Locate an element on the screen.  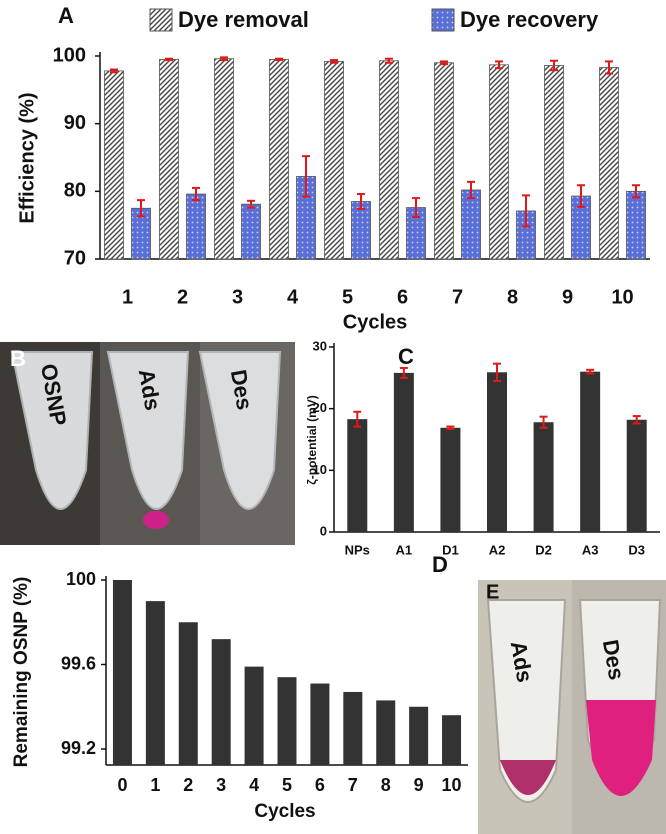
panel-label: E is located at coordinates (492, 592).